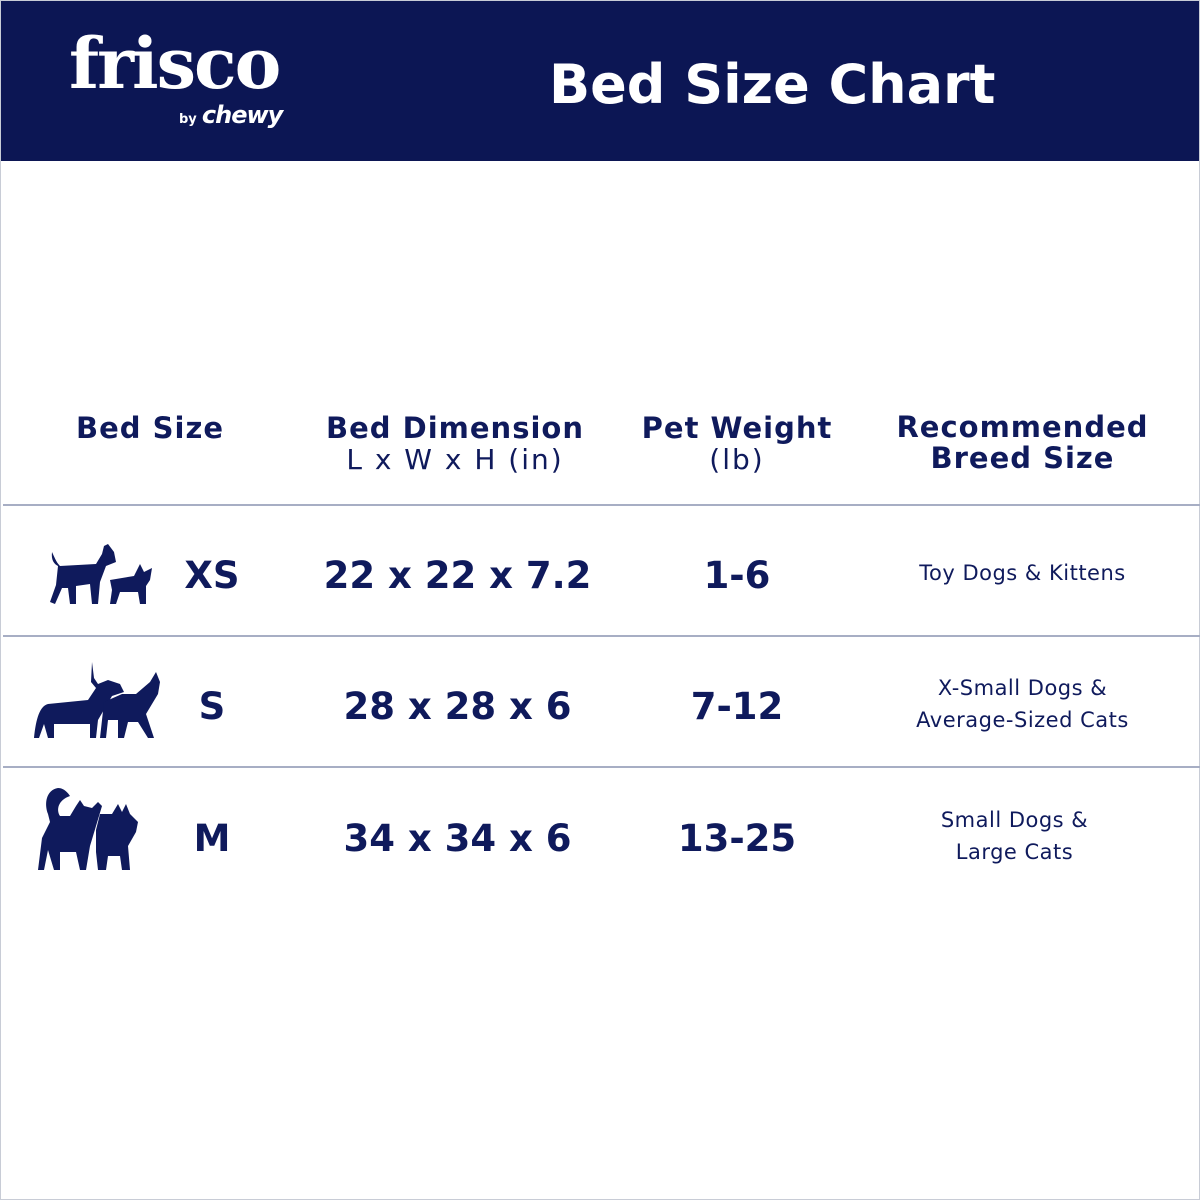 This screenshot has width=1200, height=1200. I want to click on small-dog-and-kitten-icon, so click(101, 574).